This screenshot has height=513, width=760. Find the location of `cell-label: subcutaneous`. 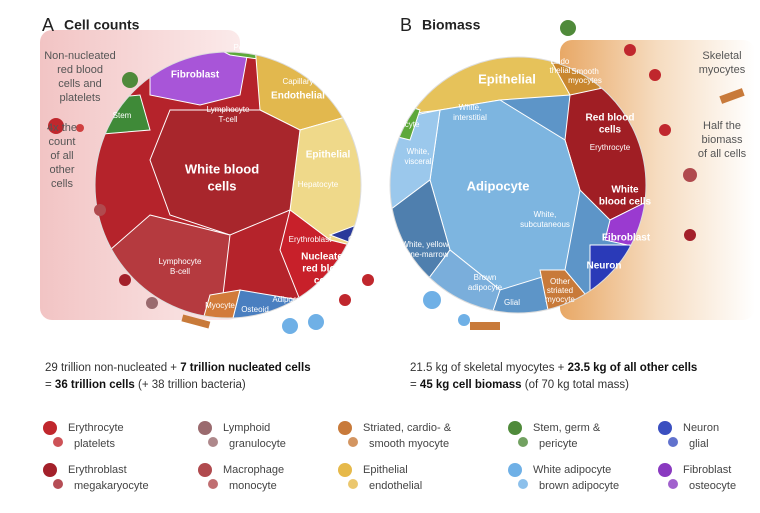

cell-label: subcutaneous is located at coordinates (545, 224).